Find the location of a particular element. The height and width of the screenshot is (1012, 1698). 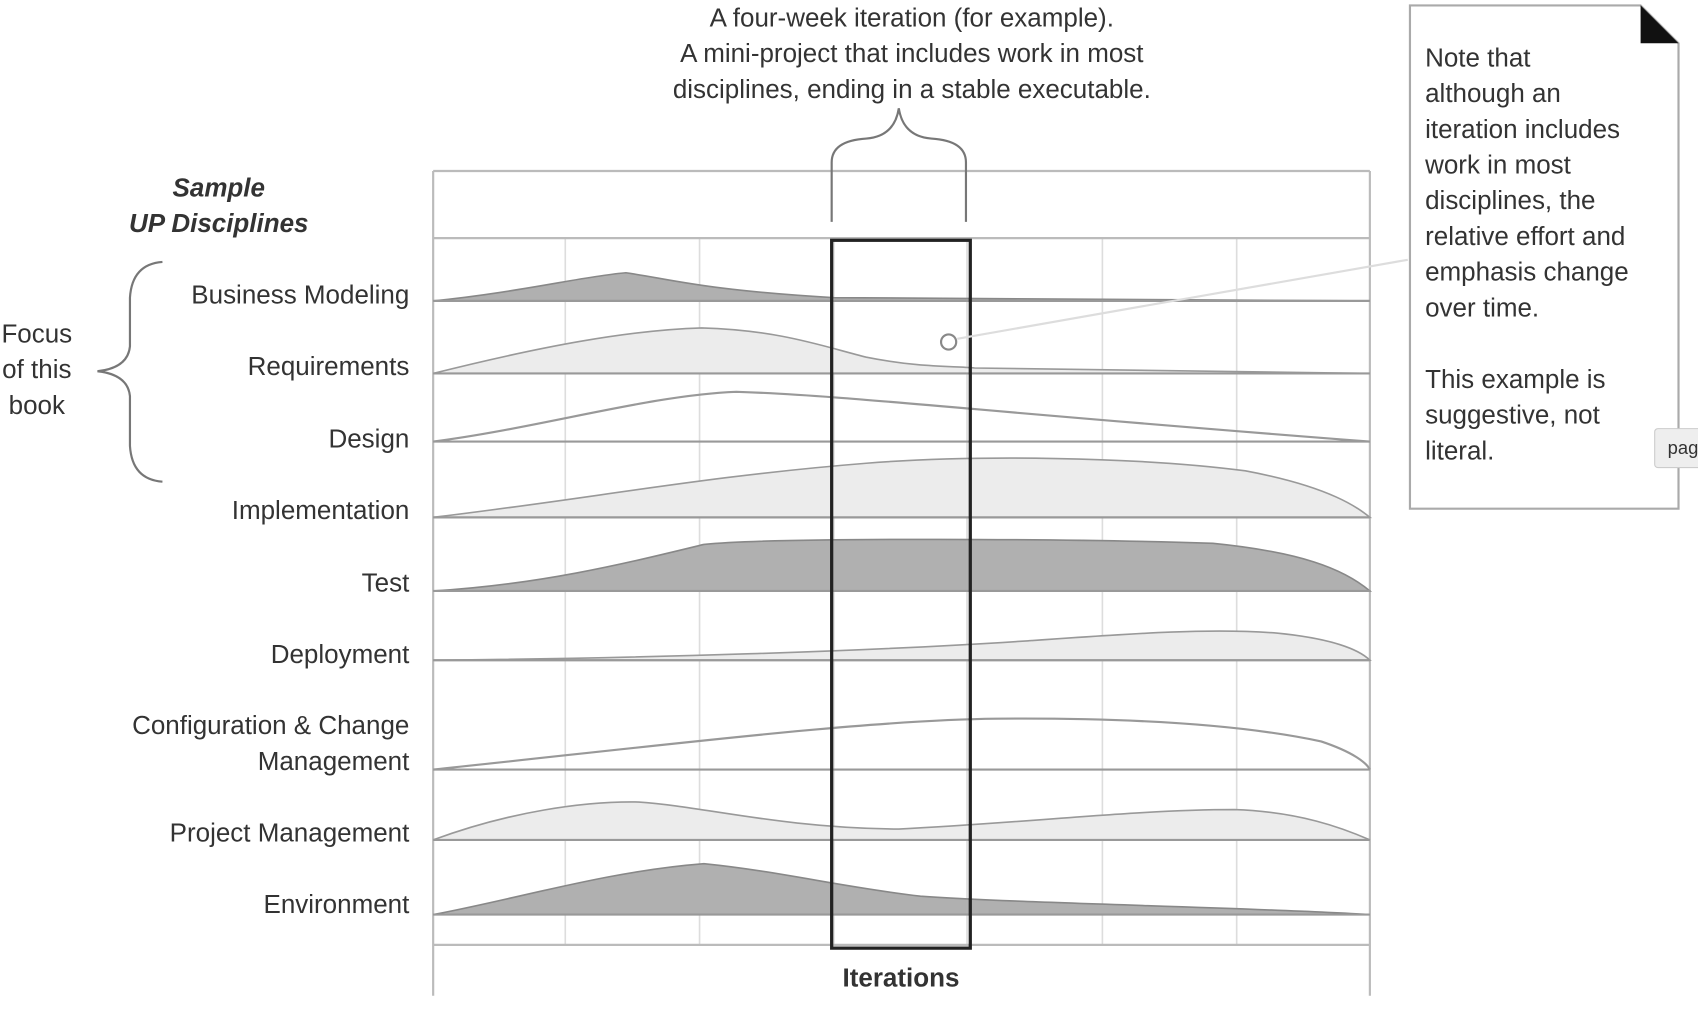

note-line: emphasis change is located at coordinates (1527, 272).